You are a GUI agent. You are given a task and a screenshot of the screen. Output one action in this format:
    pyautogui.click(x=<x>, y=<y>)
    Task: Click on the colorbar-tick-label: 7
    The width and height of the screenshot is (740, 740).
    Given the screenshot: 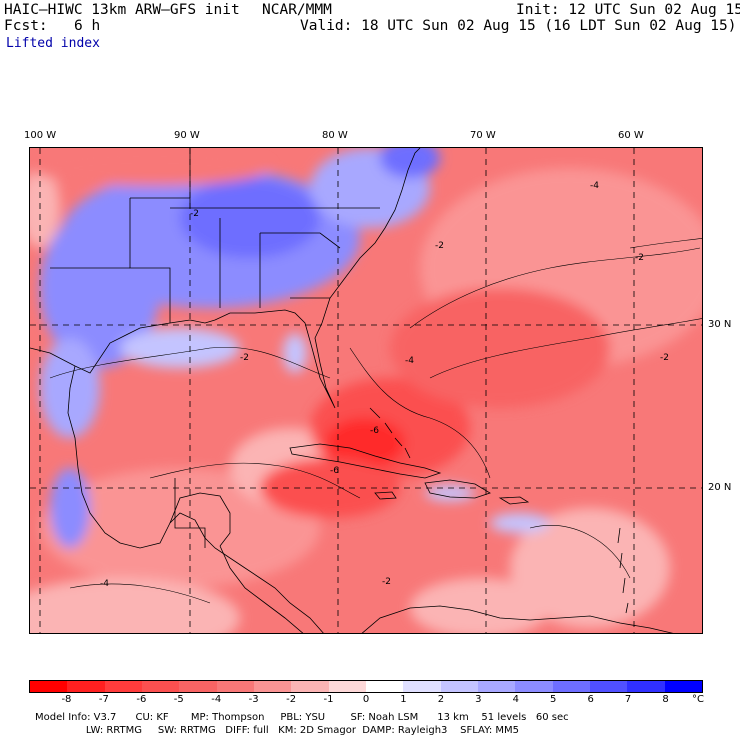 What is the action you would take?
    pyautogui.click(x=628, y=699)
    